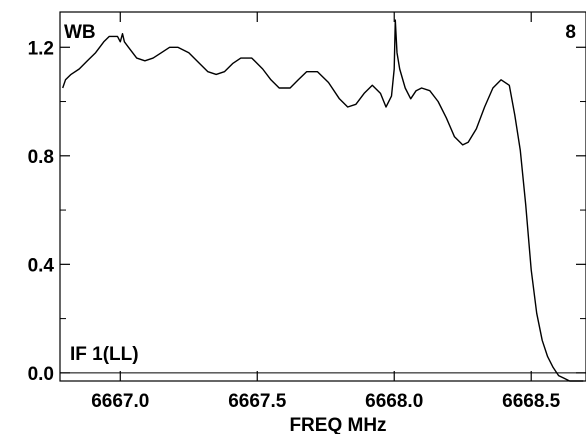 The image size is (586, 439). I want to click on x-axis-title: FREQ MHz, so click(337, 424).